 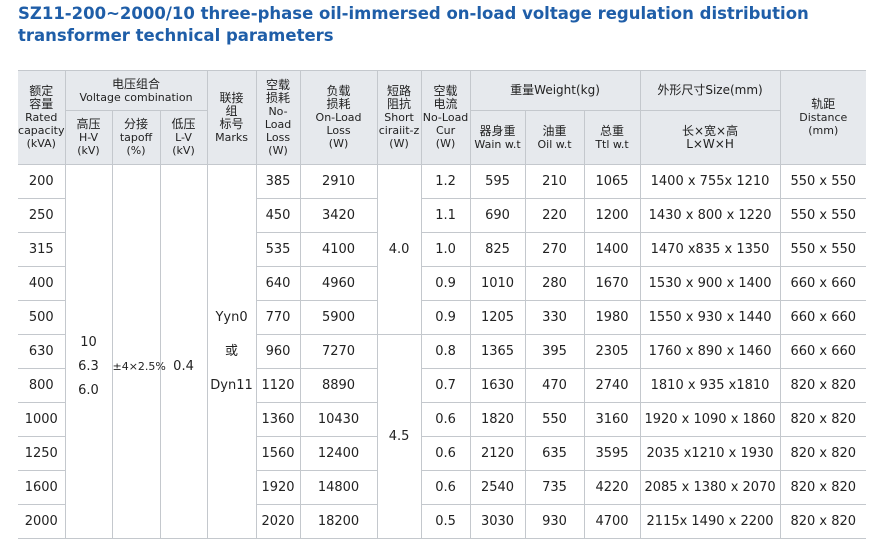 What do you see at coordinates (183, 137) in the screenshot?
I see `cell-line: L-V` at bounding box center [183, 137].